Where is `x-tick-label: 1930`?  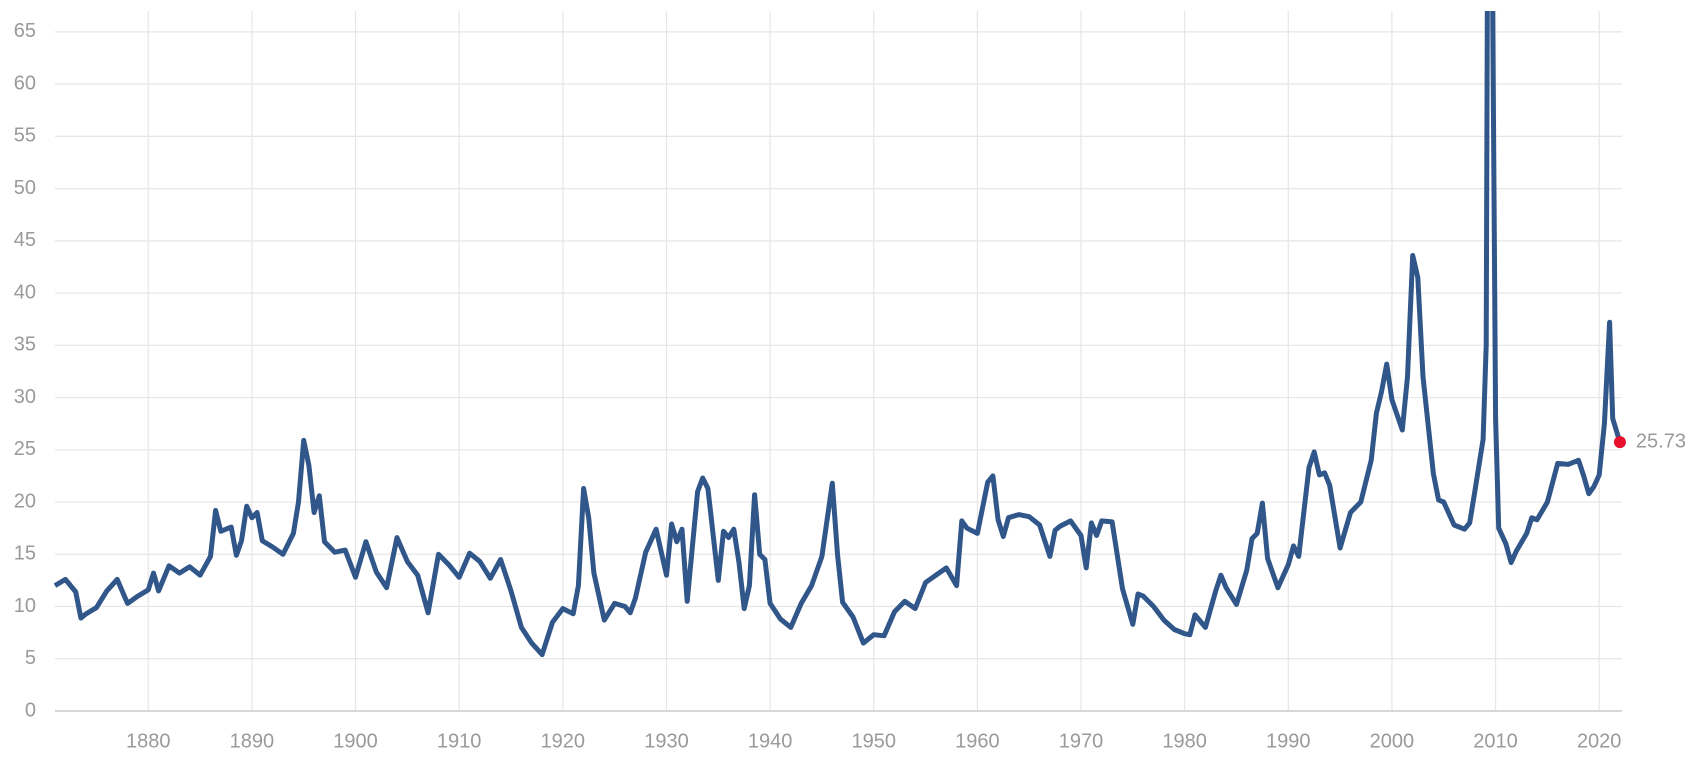 x-tick-label: 1930 is located at coordinates (666, 741).